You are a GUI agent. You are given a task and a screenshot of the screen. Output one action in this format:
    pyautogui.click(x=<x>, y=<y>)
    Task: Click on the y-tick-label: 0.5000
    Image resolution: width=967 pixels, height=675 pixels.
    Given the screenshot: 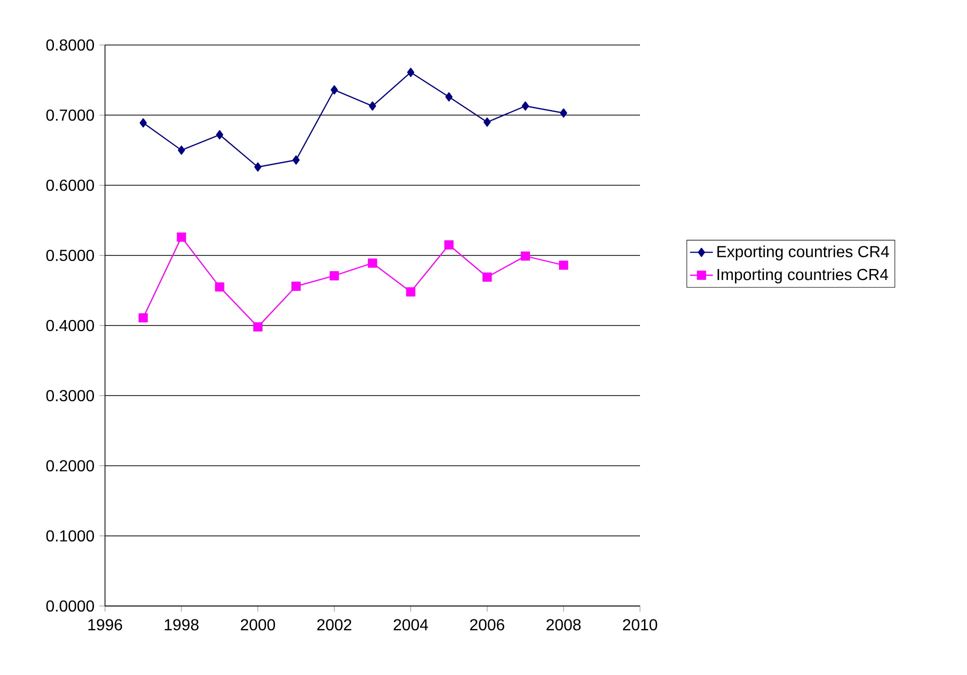 What is the action you would take?
    pyautogui.click(x=70, y=256)
    